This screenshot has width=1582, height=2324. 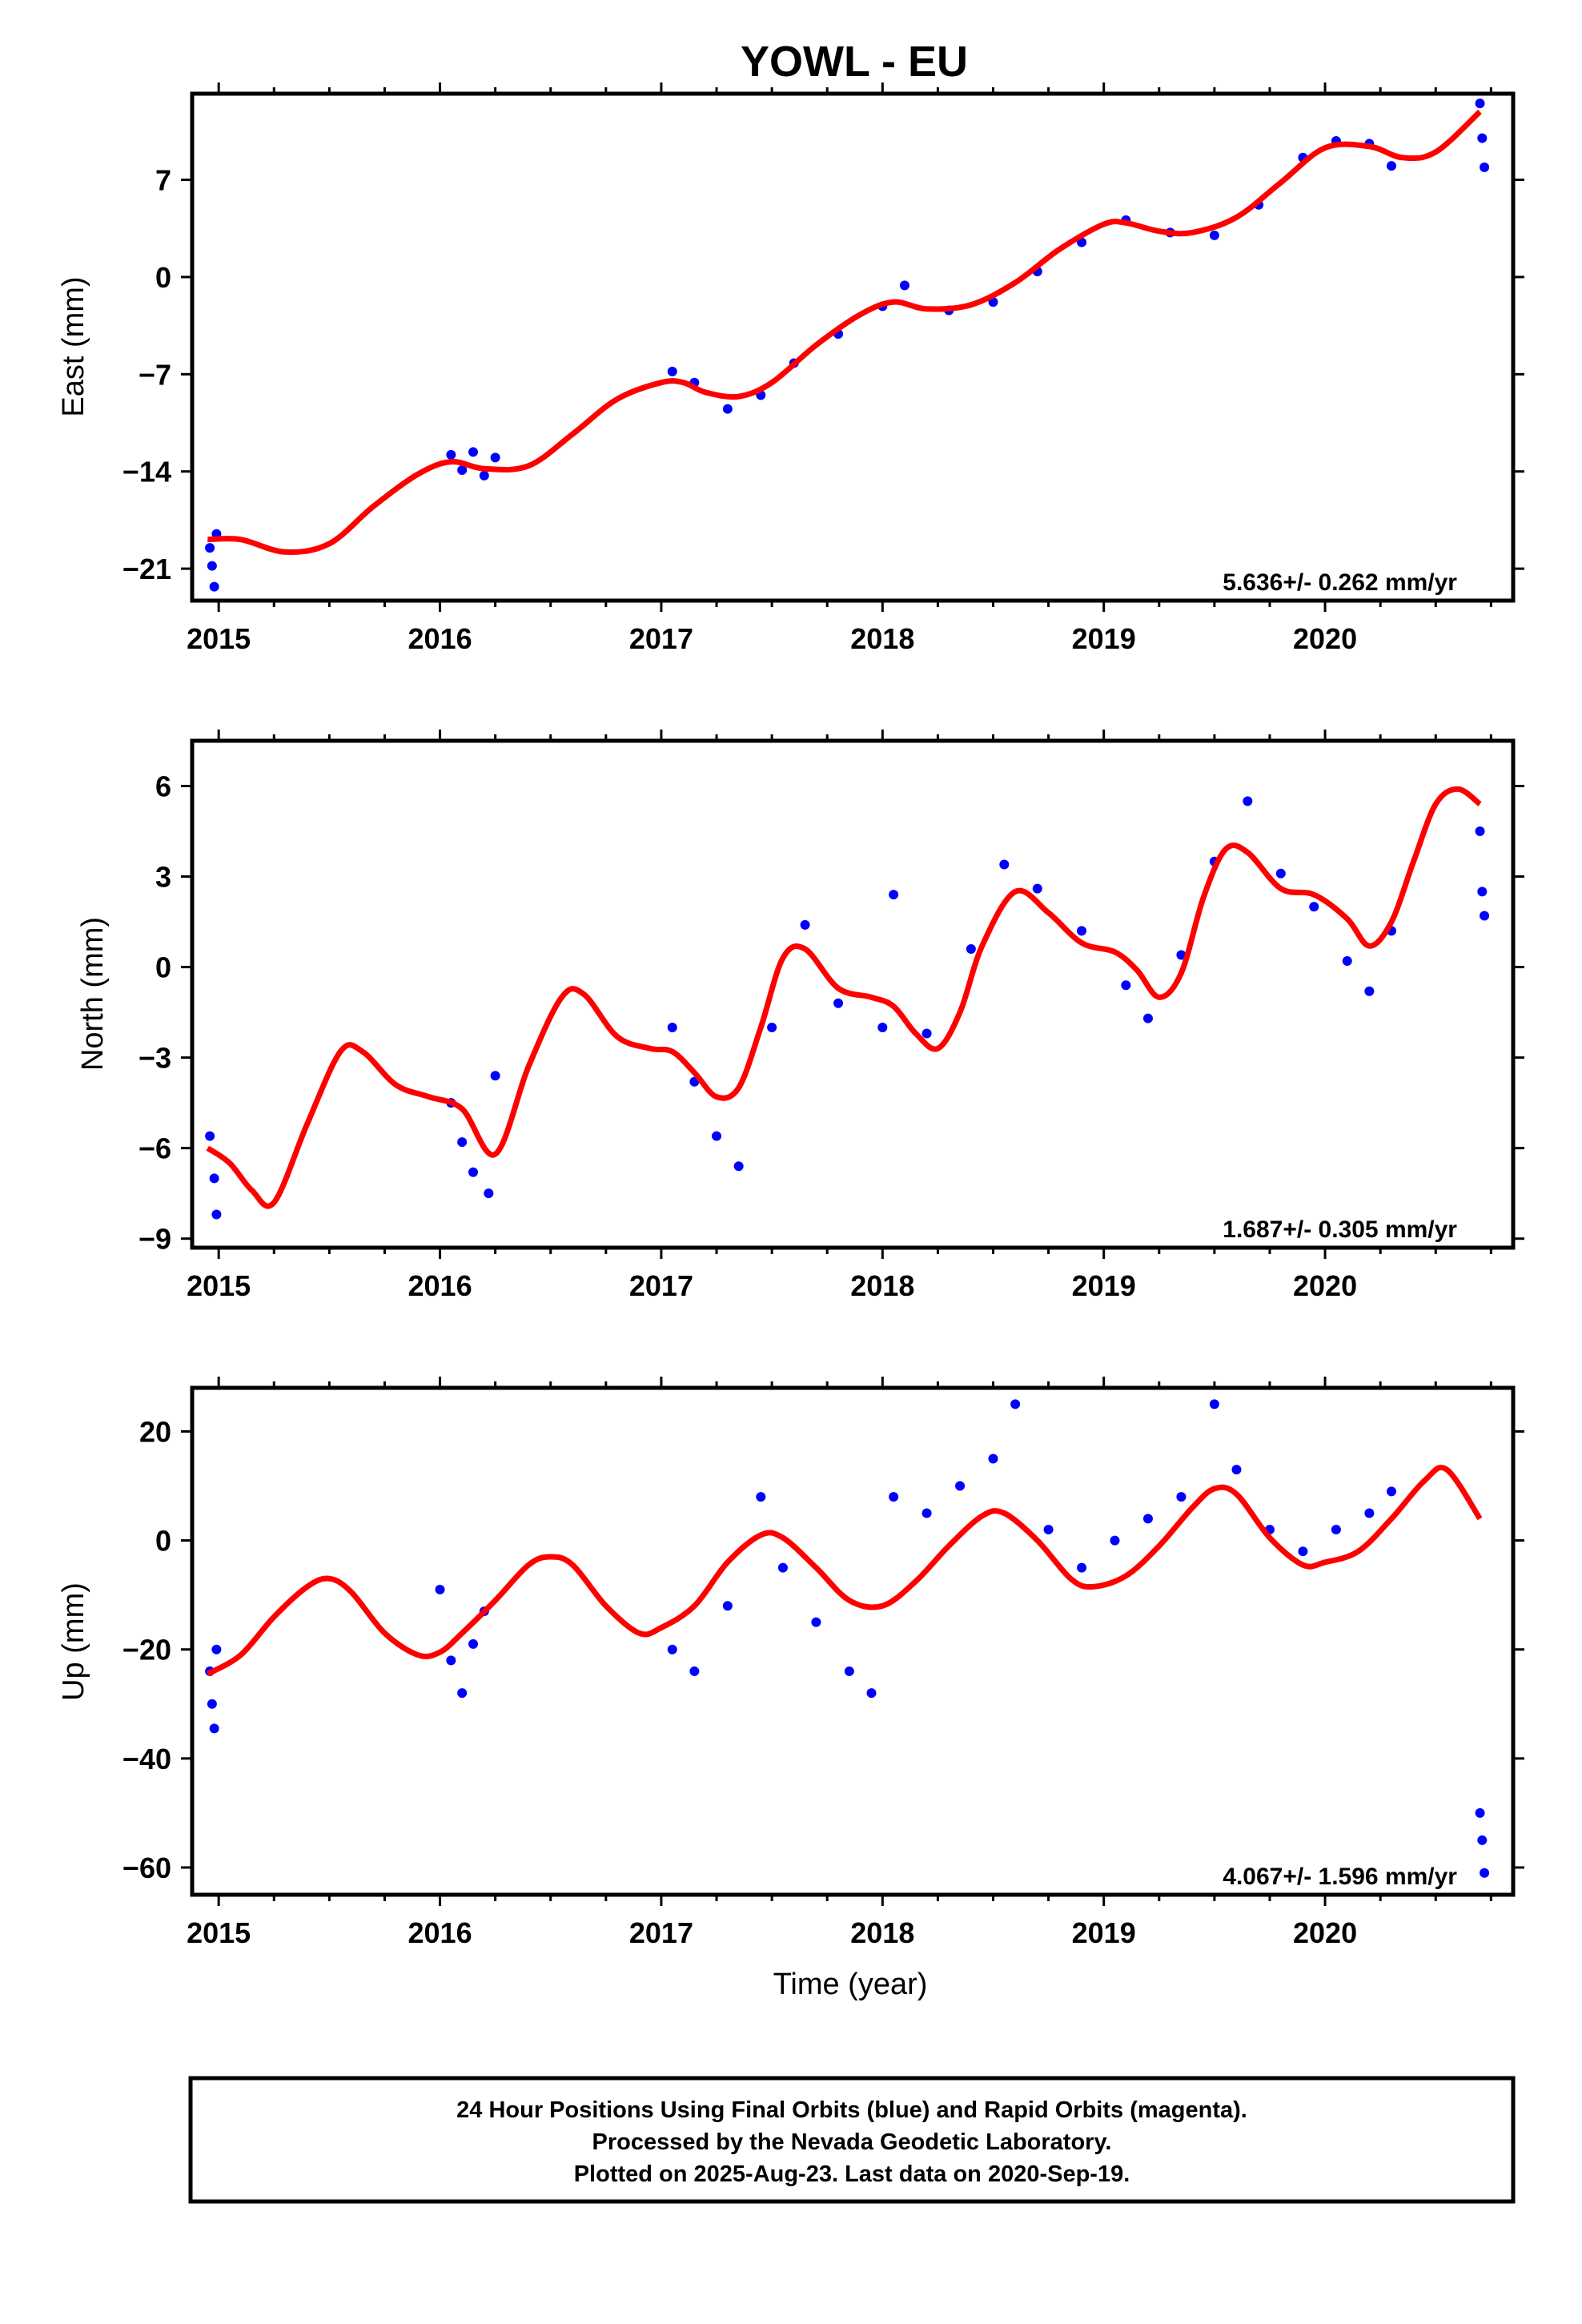 I want to click on footer-frame, so click(x=852, y=2140).